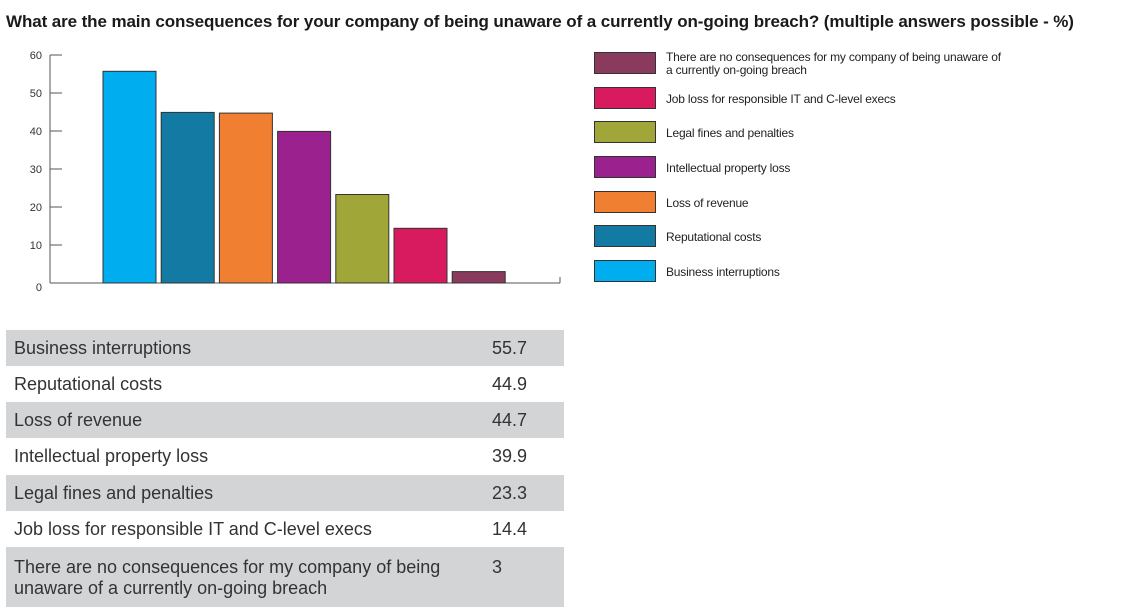 The height and width of the screenshot is (611, 1122). Describe the element at coordinates (78, 419) in the screenshot. I see `table-cell-label: Loss of revenue` at that location.